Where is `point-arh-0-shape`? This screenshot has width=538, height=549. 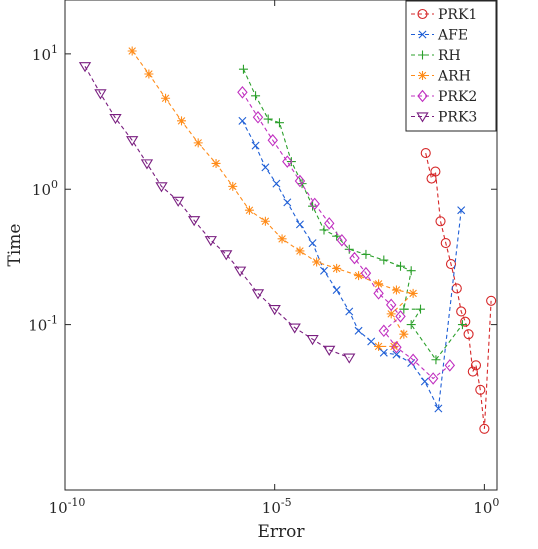 point-arh-0-shape is located at coordinates (132, 51).